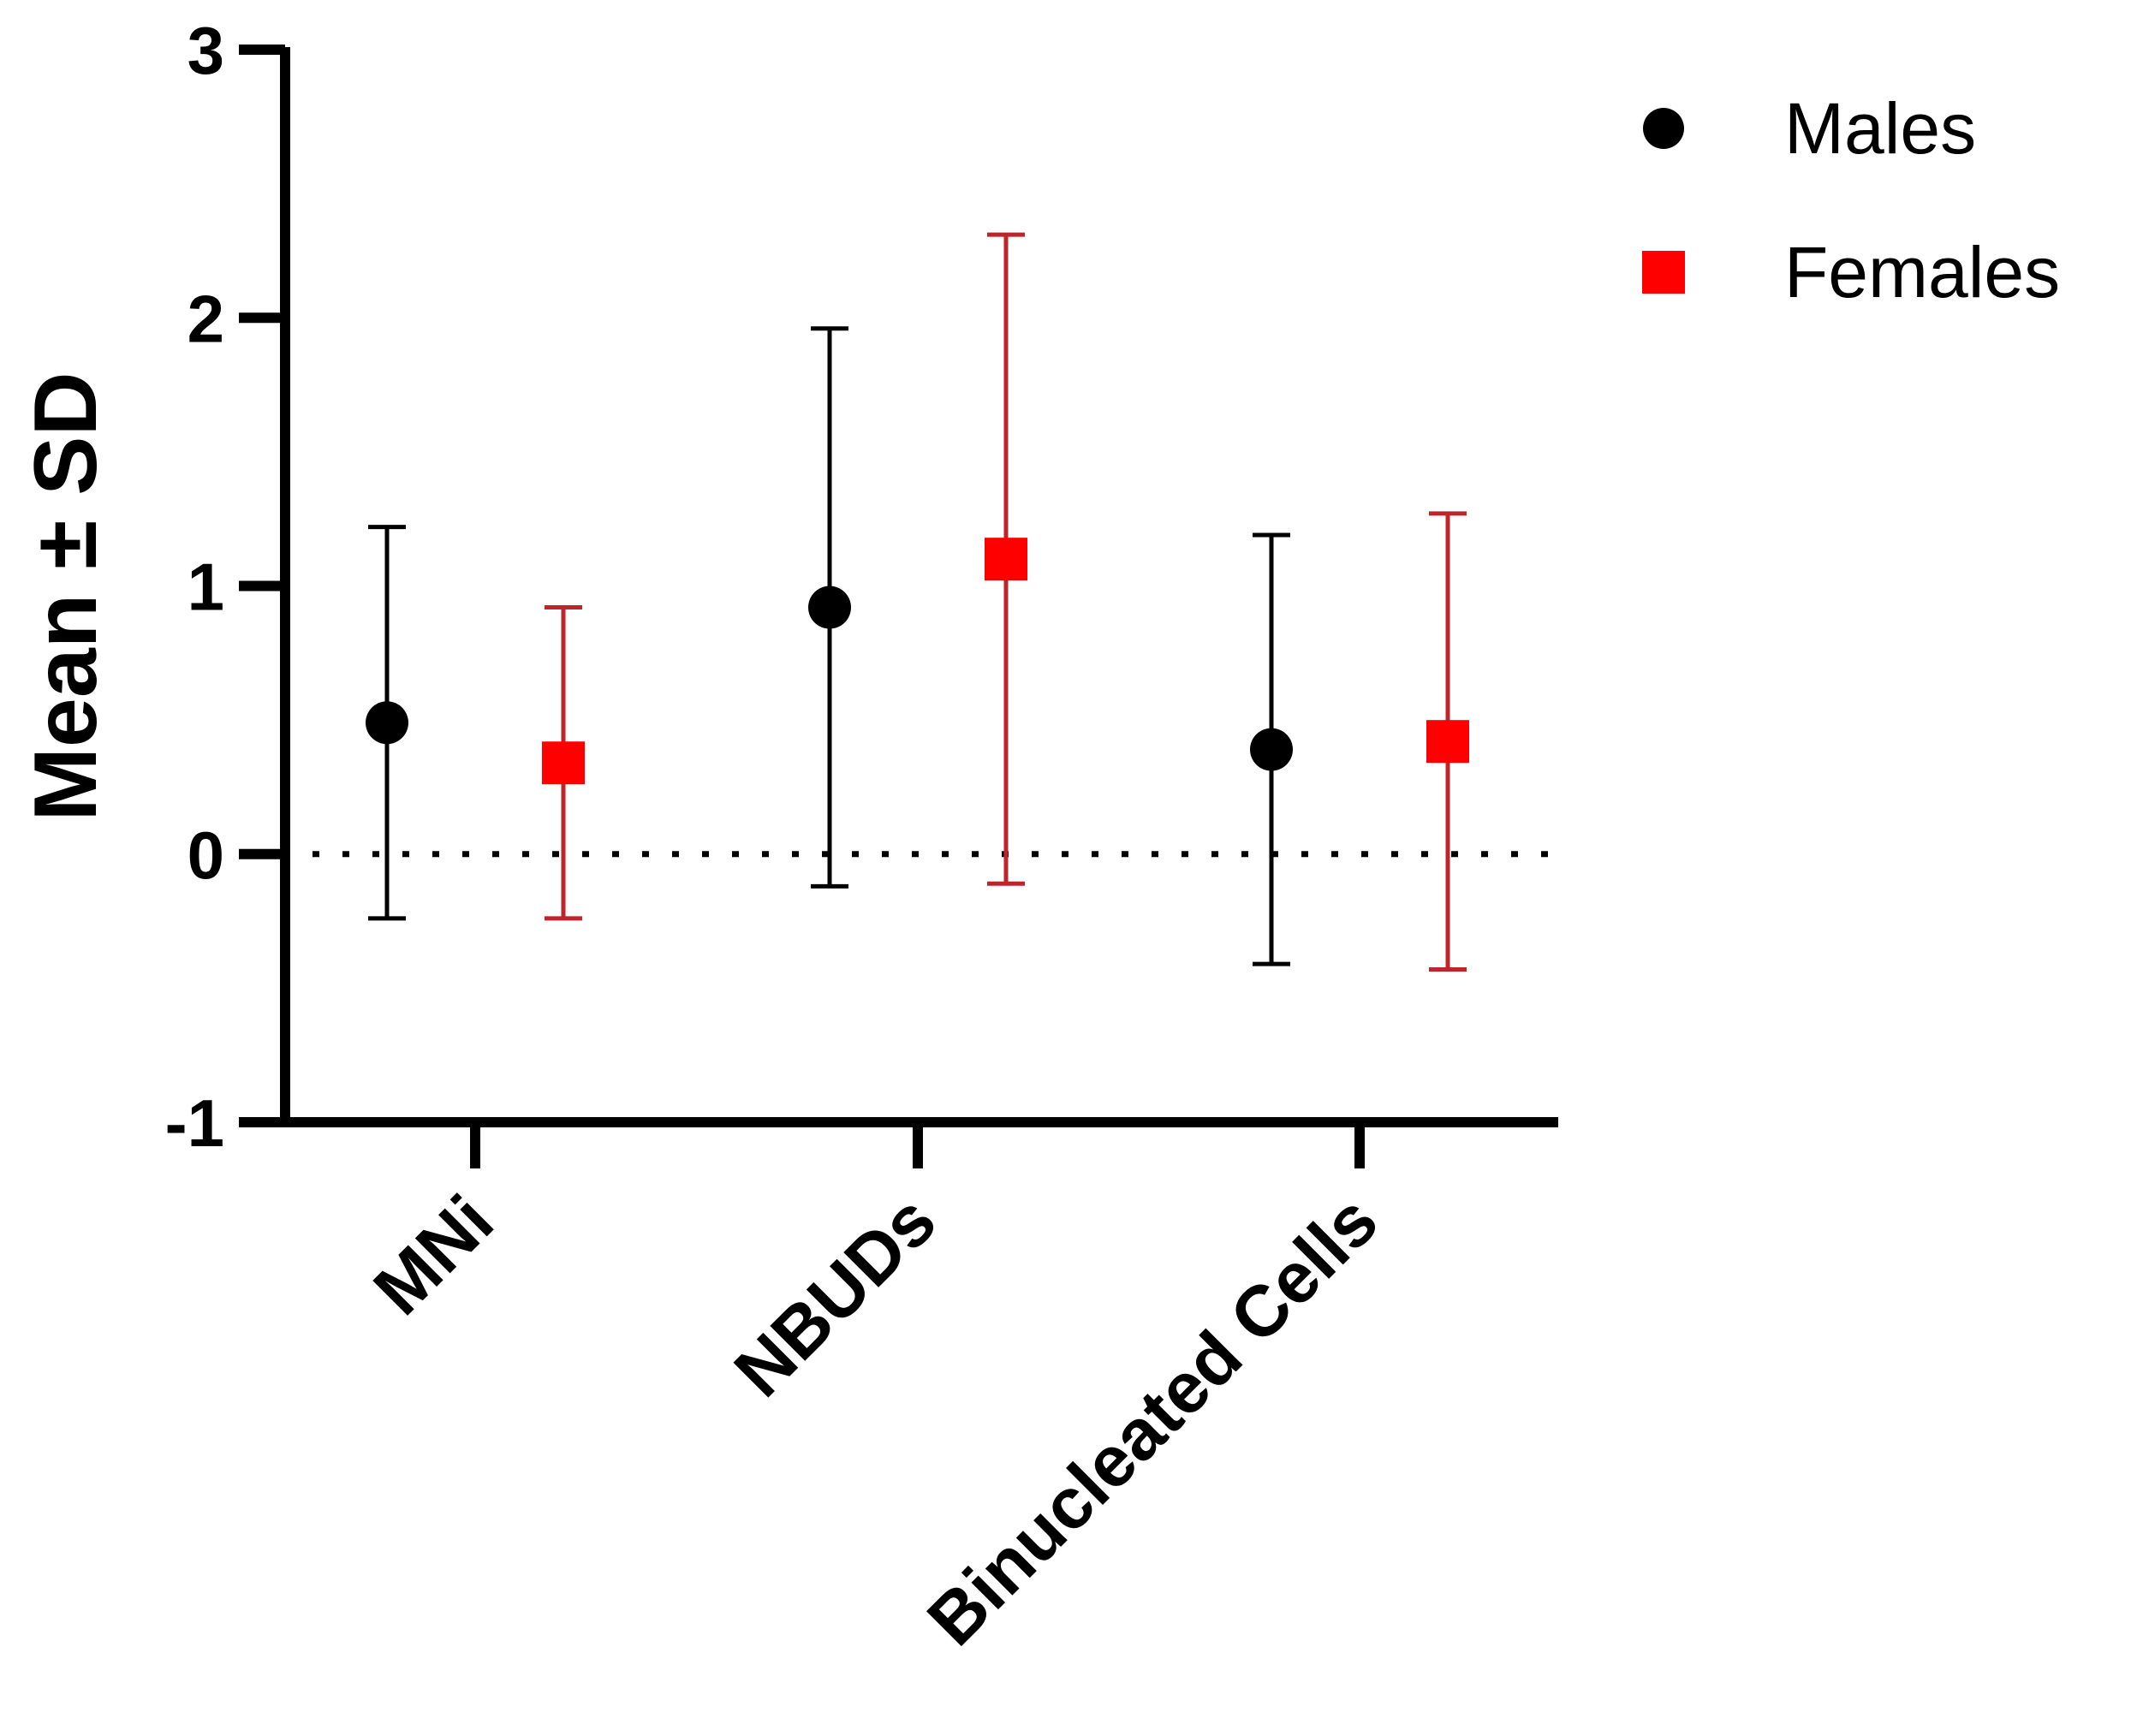 This screenshot has width=2131, height=1736. Describe the element at coordinates (433, 1255) in the screenshot. I see `x-tick-label: MNi` at that location.